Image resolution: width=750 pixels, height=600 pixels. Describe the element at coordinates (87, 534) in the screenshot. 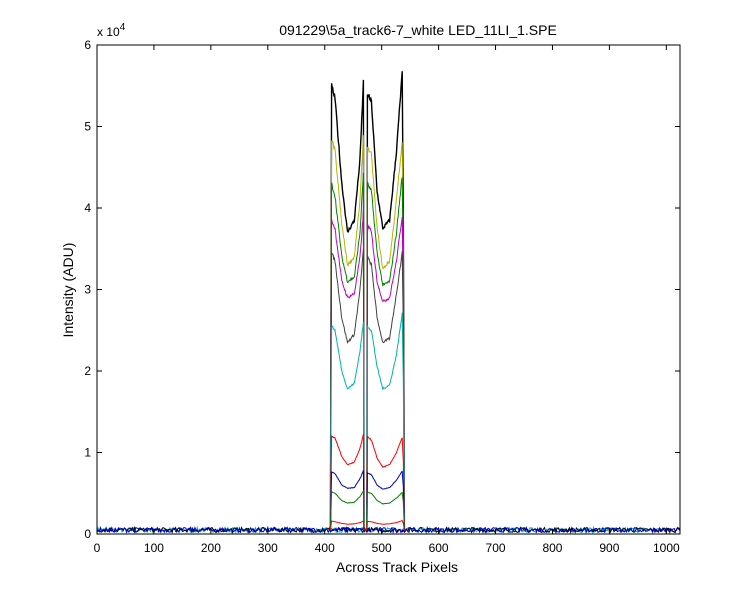

I see `y-tick-label: 0` at that location.